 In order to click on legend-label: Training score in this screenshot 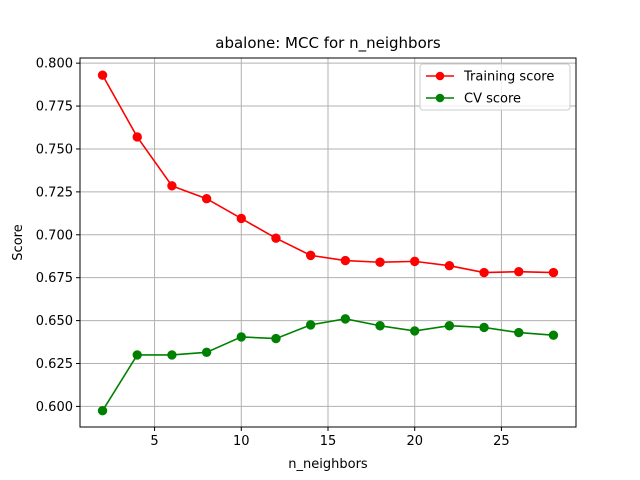, I will do `click(508, 77)`.